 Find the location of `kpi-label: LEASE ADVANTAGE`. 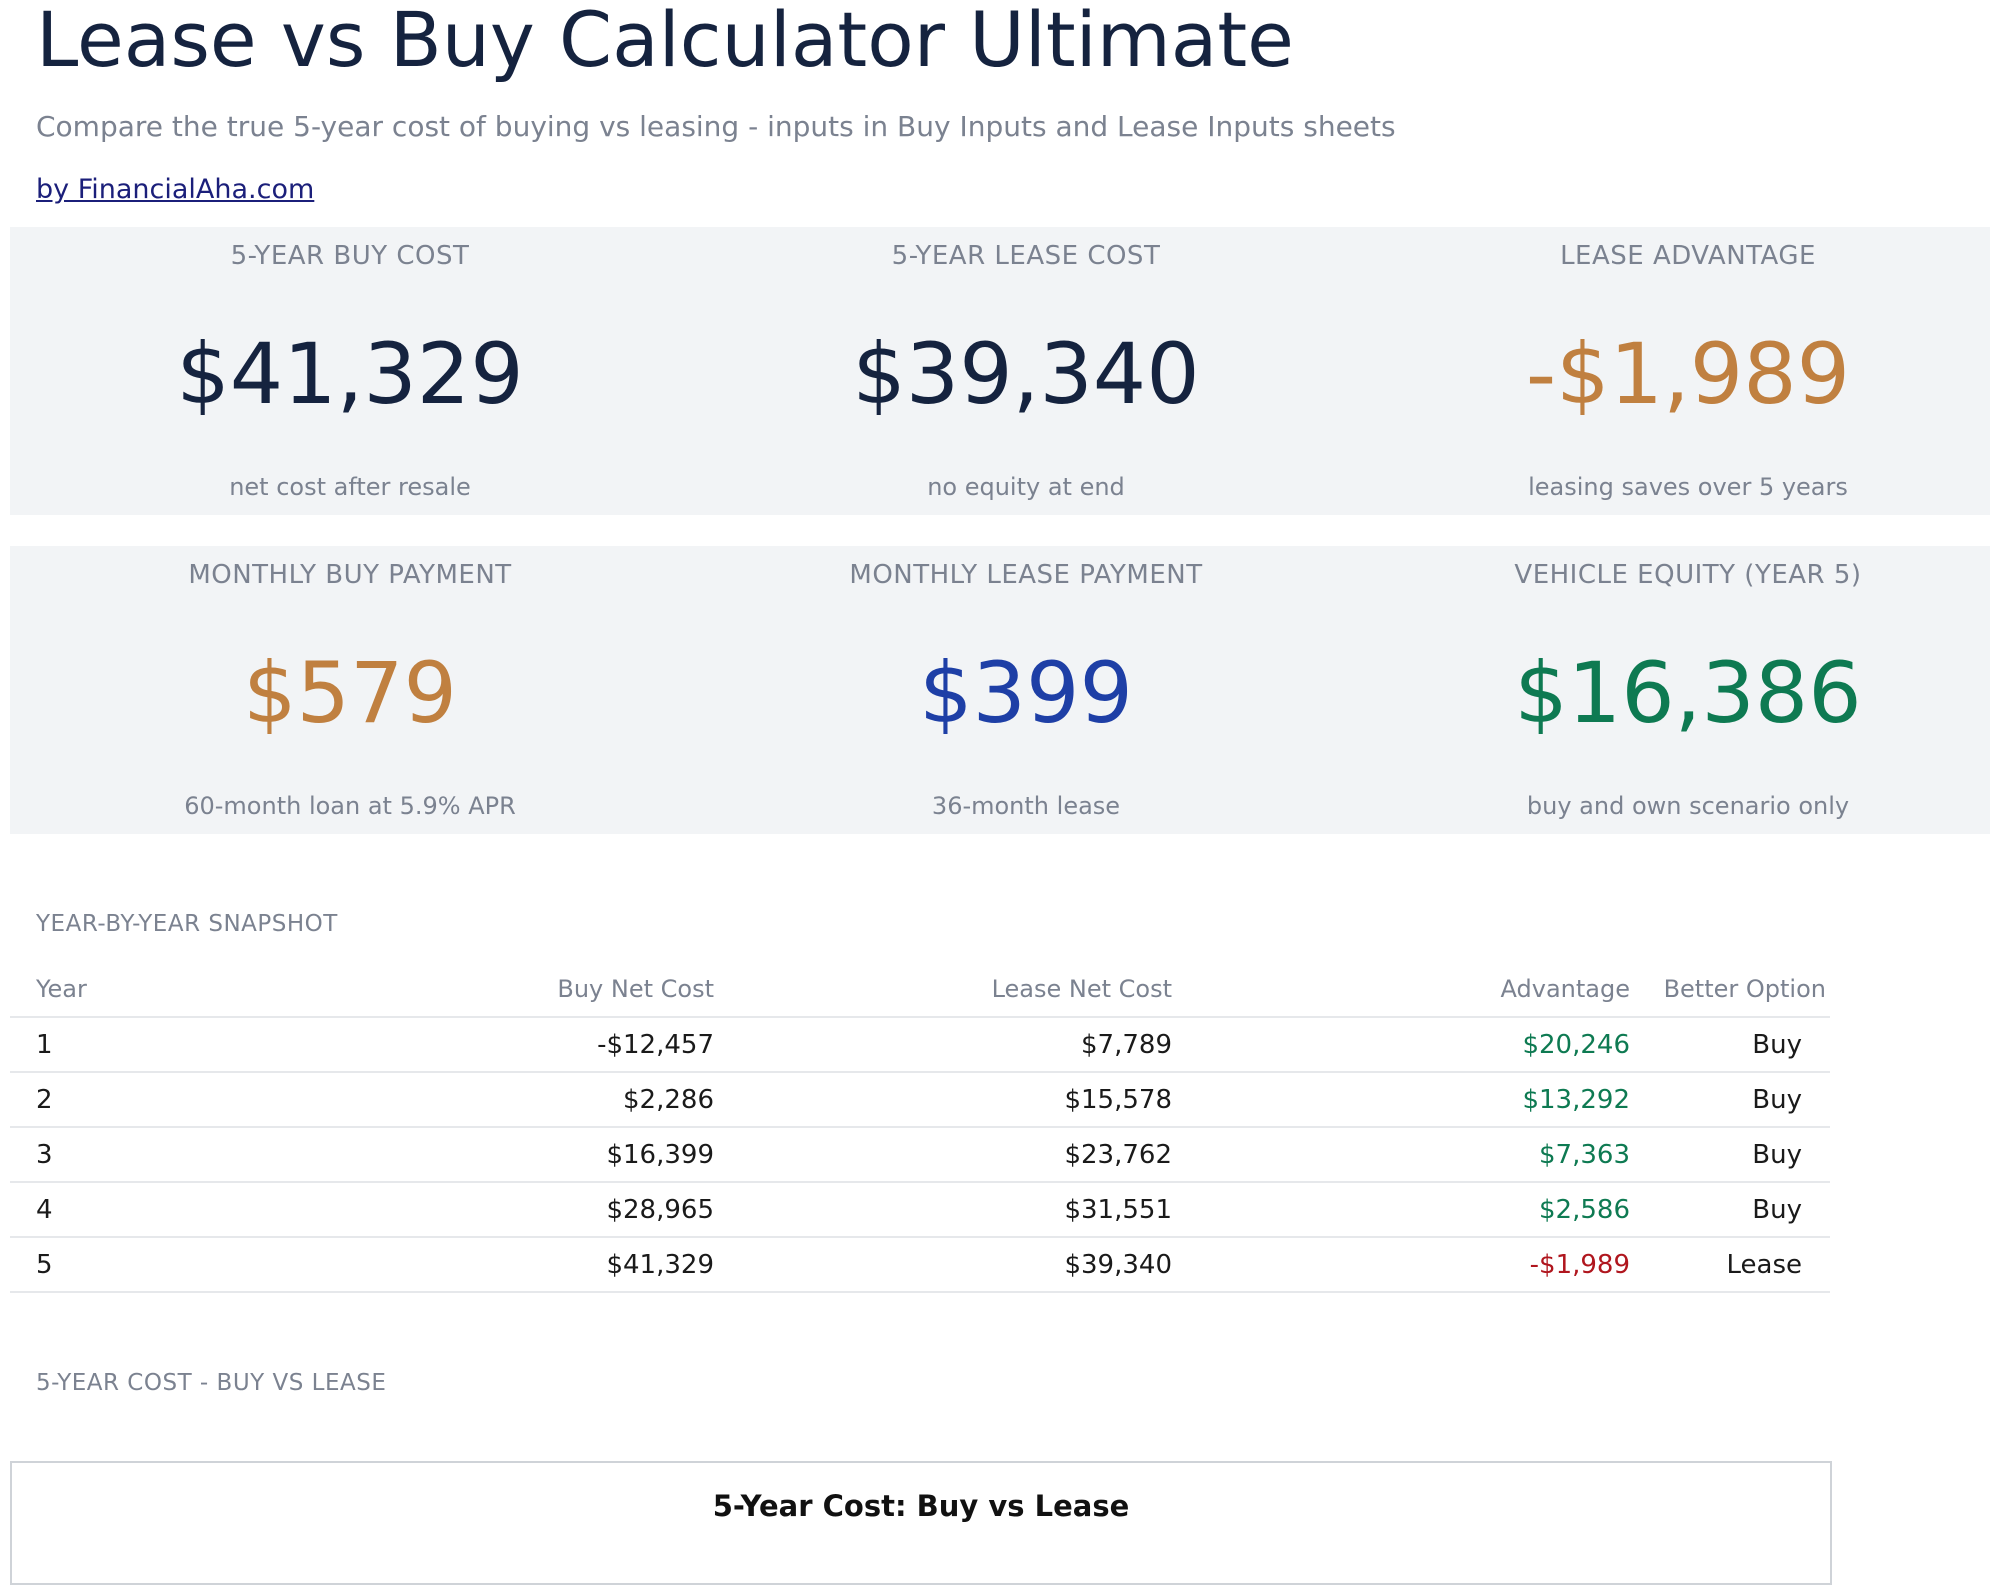

kpi-label: LEASE ADVANTAGE is located at coordinates (1688, 256).